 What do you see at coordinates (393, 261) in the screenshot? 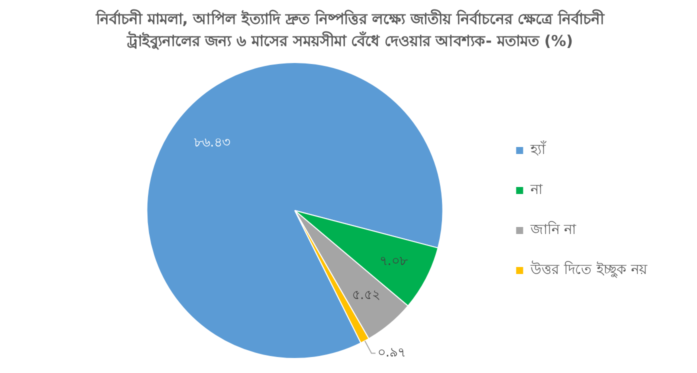
I see `data-label: ৭.০৮` at bounding box center [393, 261].